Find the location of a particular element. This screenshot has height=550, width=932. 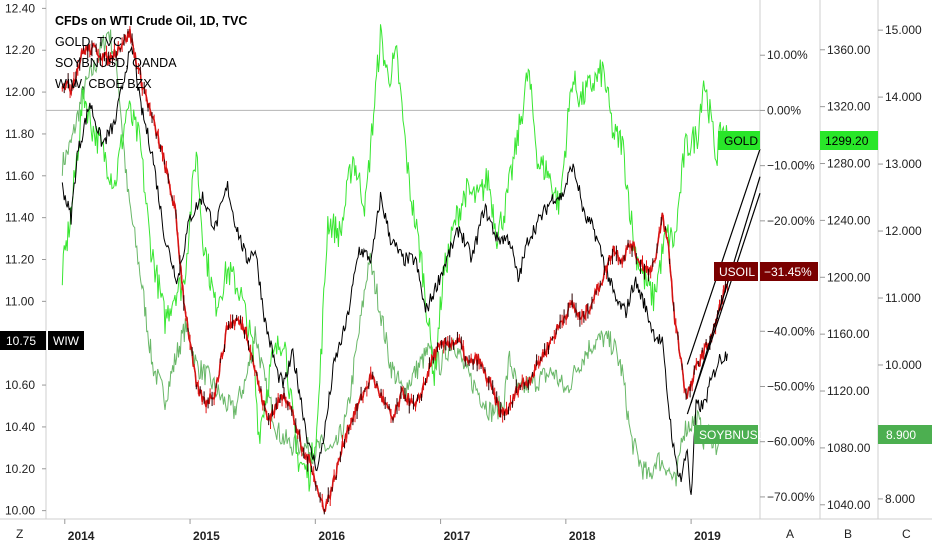

axis-b-tick-label: 1160.00 is located at coordinates (848, 334).